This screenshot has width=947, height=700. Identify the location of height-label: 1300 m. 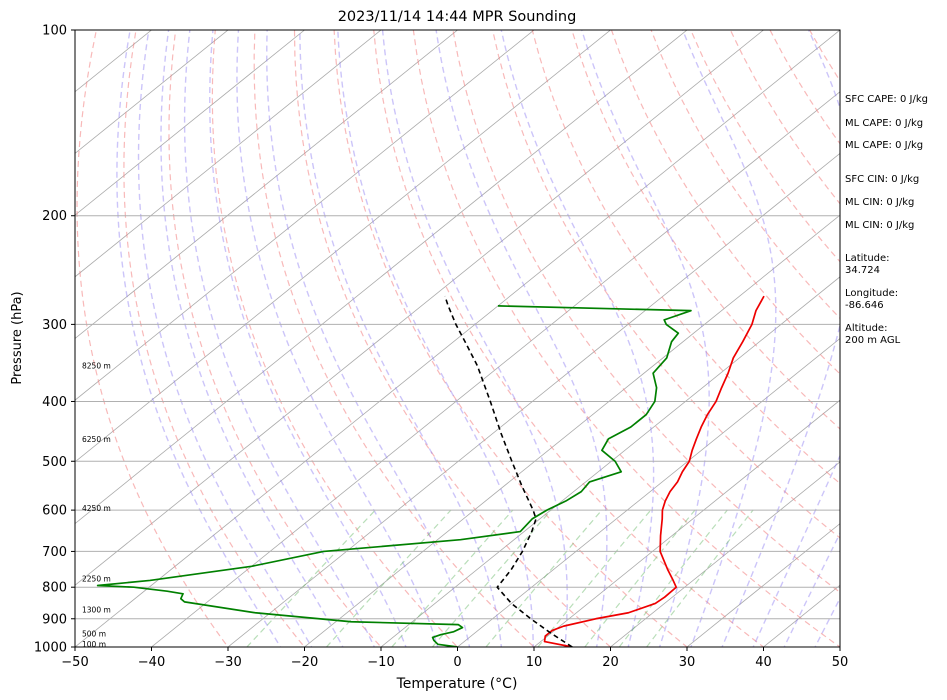
(96, 610).